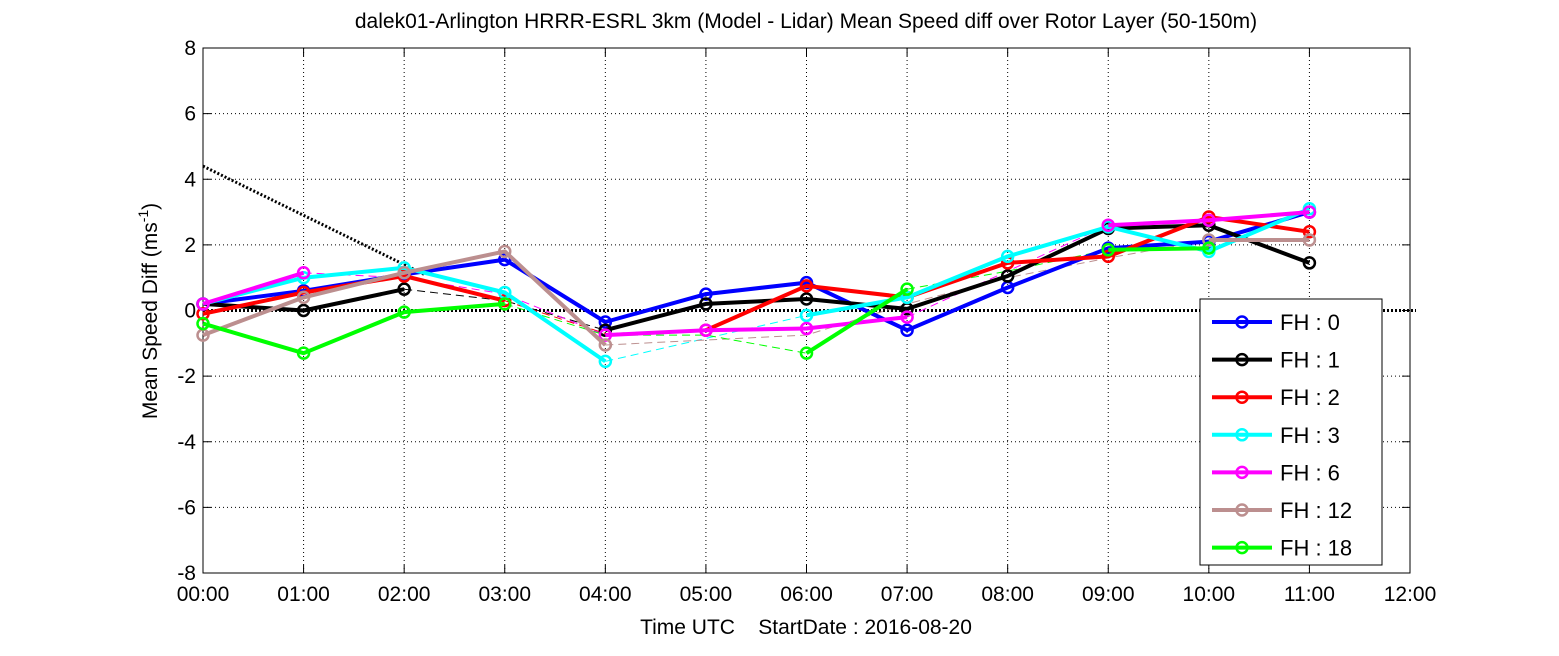 The width and height of the screenshot is (1559, 656). I want to click on y-axis-label: Mean Speed Diff (ms-1), so click(148, 311).